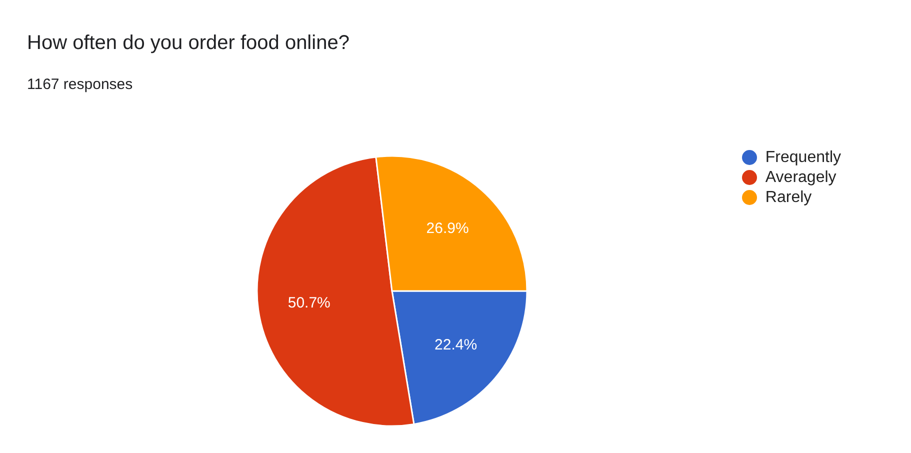 The height and width of the screenshot is (453, 911). I want to click on data-label: 50.7%, so click(309, 303).